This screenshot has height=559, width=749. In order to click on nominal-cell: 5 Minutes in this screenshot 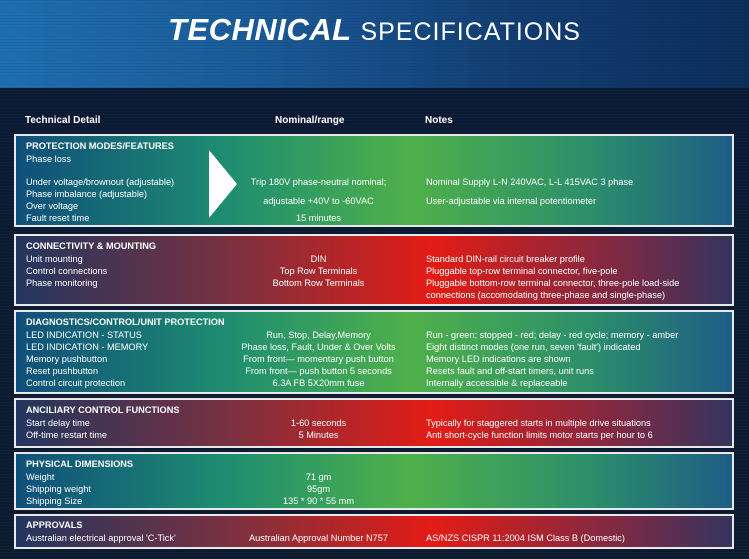, I will do `click(318, 435)`.